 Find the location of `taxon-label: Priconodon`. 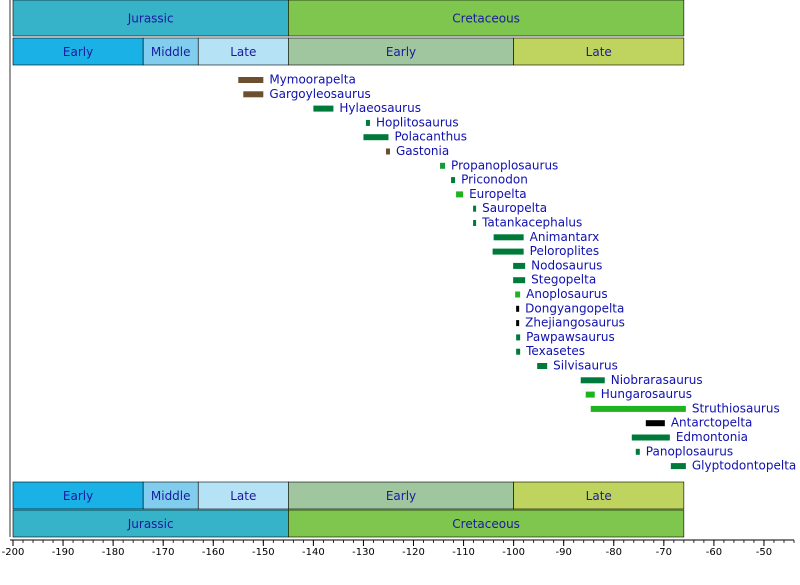

taxon-label: Priconodon is located at coordinates (494, 180).